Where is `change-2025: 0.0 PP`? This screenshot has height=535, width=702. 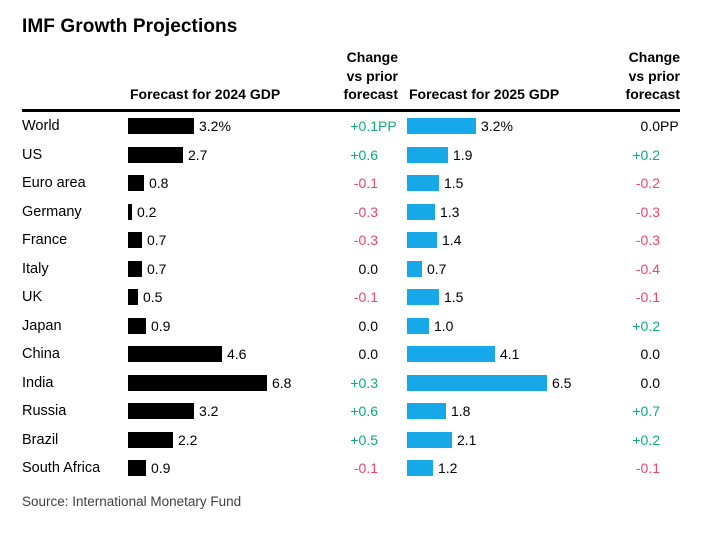 change-2025: 0.0 PP is located at coordinates (644, 126).